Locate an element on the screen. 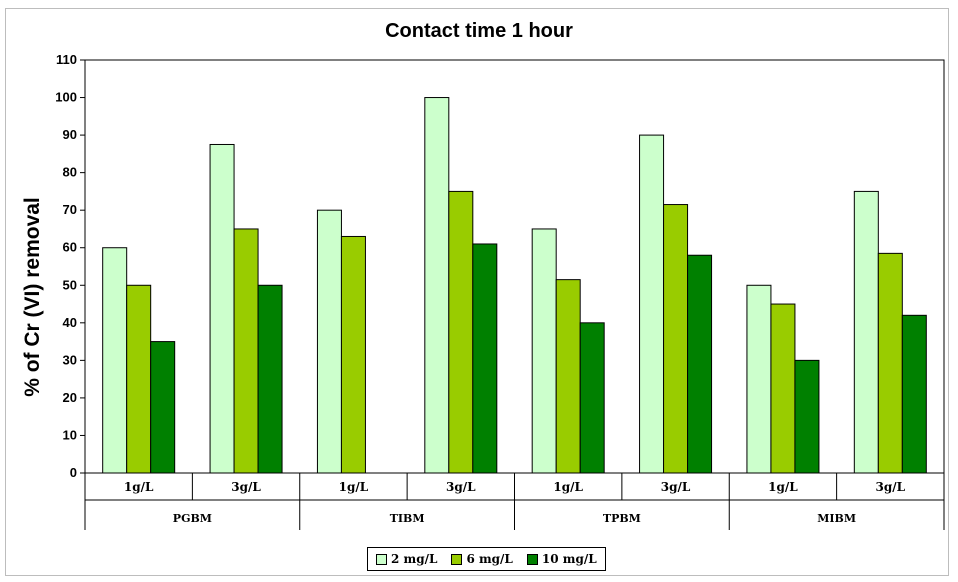 This screenshot has width=958, height=582. x-group-label: PGBM is located at coordinates (192, 518).